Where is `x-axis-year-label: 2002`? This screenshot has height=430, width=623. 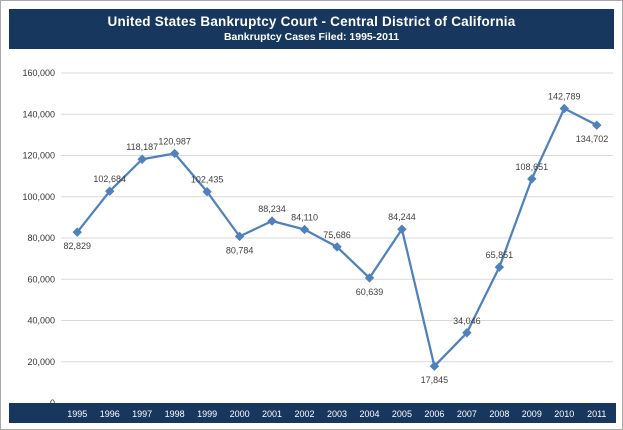 x-axis-year-label: 2002 is located at coordinates (305, 414).